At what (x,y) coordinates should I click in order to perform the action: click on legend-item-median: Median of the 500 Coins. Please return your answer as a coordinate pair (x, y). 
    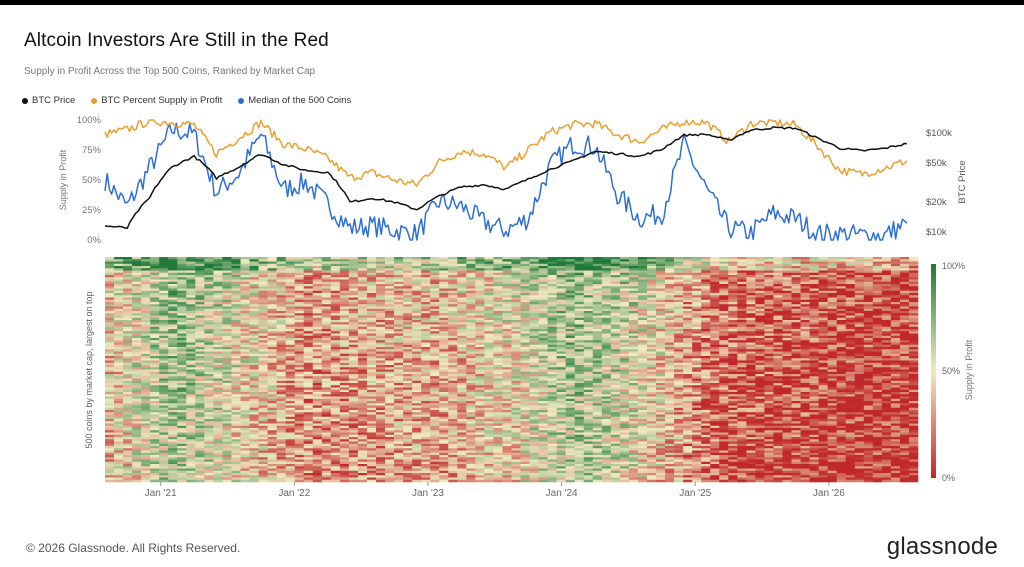
    Looking at the image, I should click on (294, 100).